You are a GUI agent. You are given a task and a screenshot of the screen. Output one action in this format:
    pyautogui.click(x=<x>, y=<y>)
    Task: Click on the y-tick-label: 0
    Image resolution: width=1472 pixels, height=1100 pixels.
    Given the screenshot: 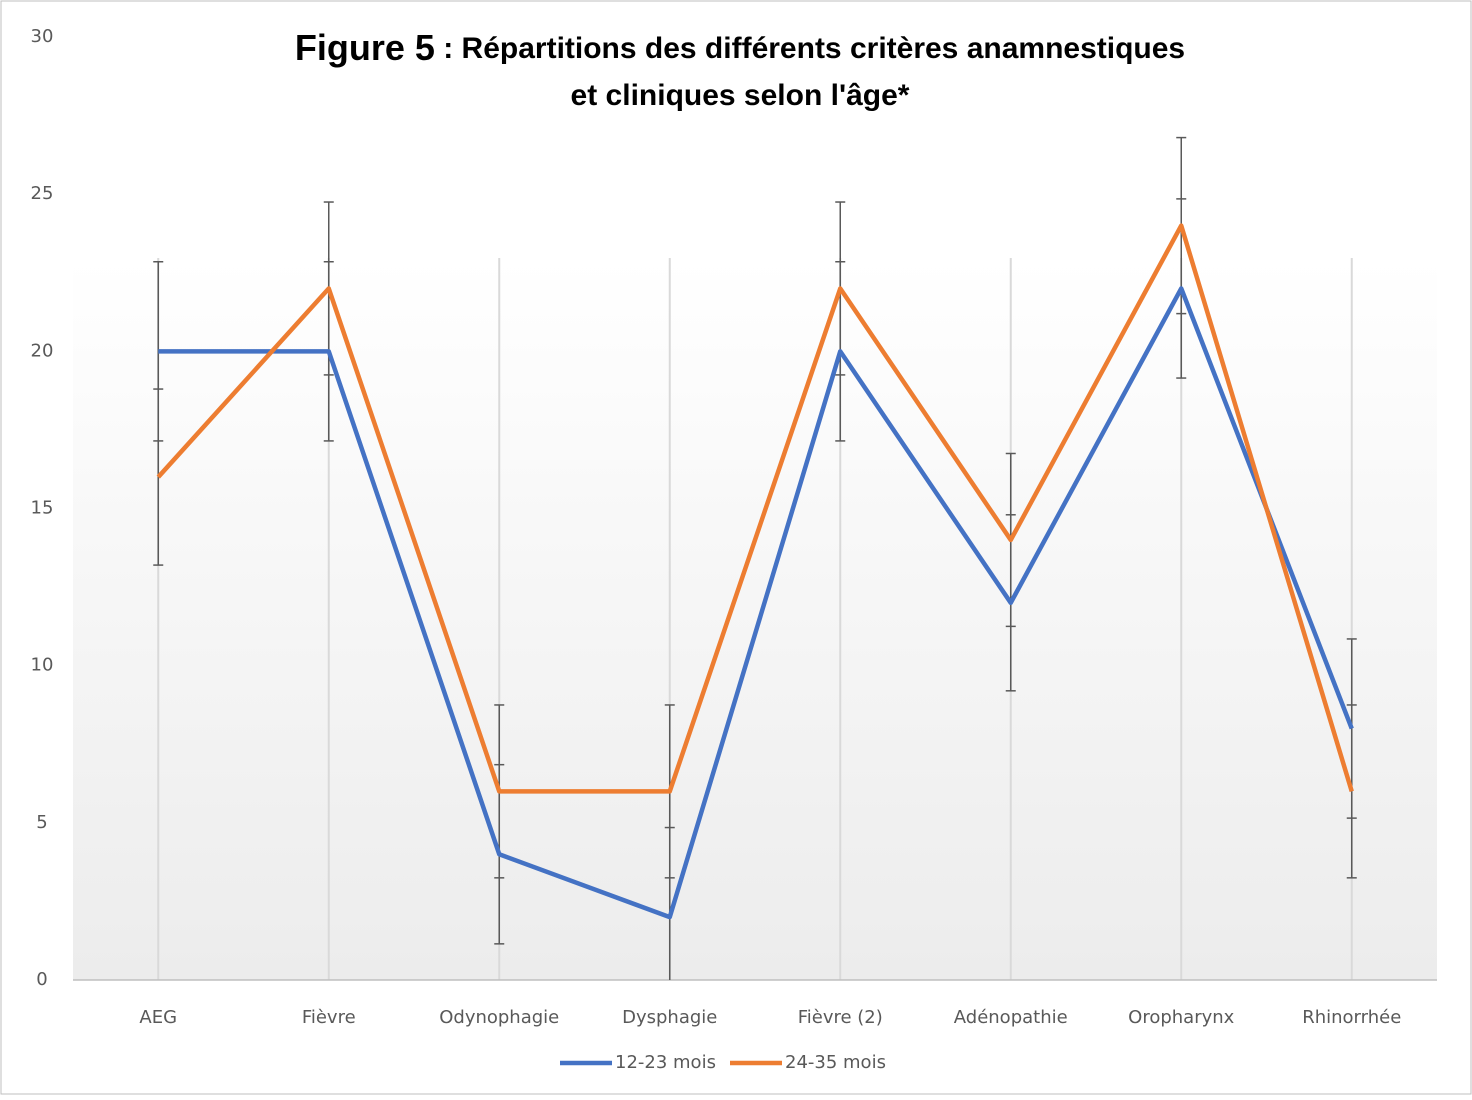 What is the action you would take?
    pyautogui.click(x=41, y=979)
    